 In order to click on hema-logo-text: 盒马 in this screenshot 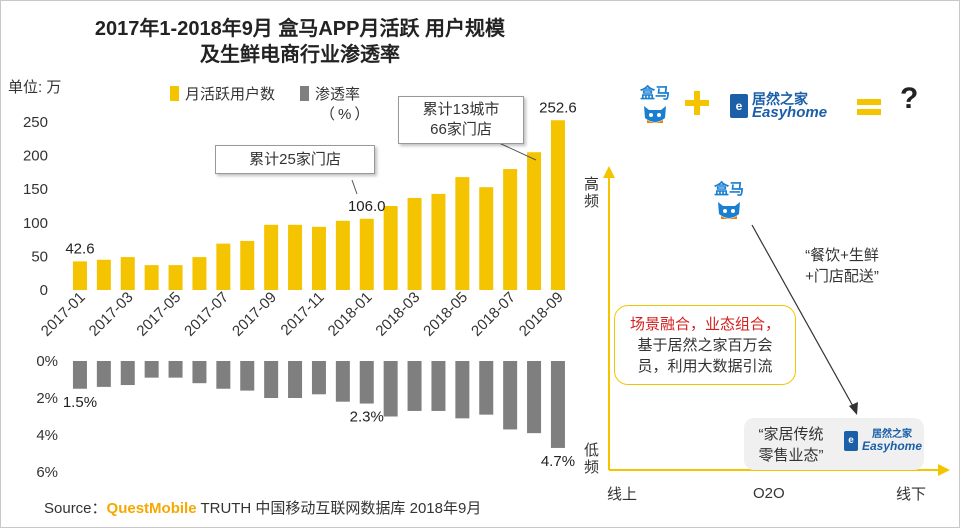, I will do `click(655, 93)`.